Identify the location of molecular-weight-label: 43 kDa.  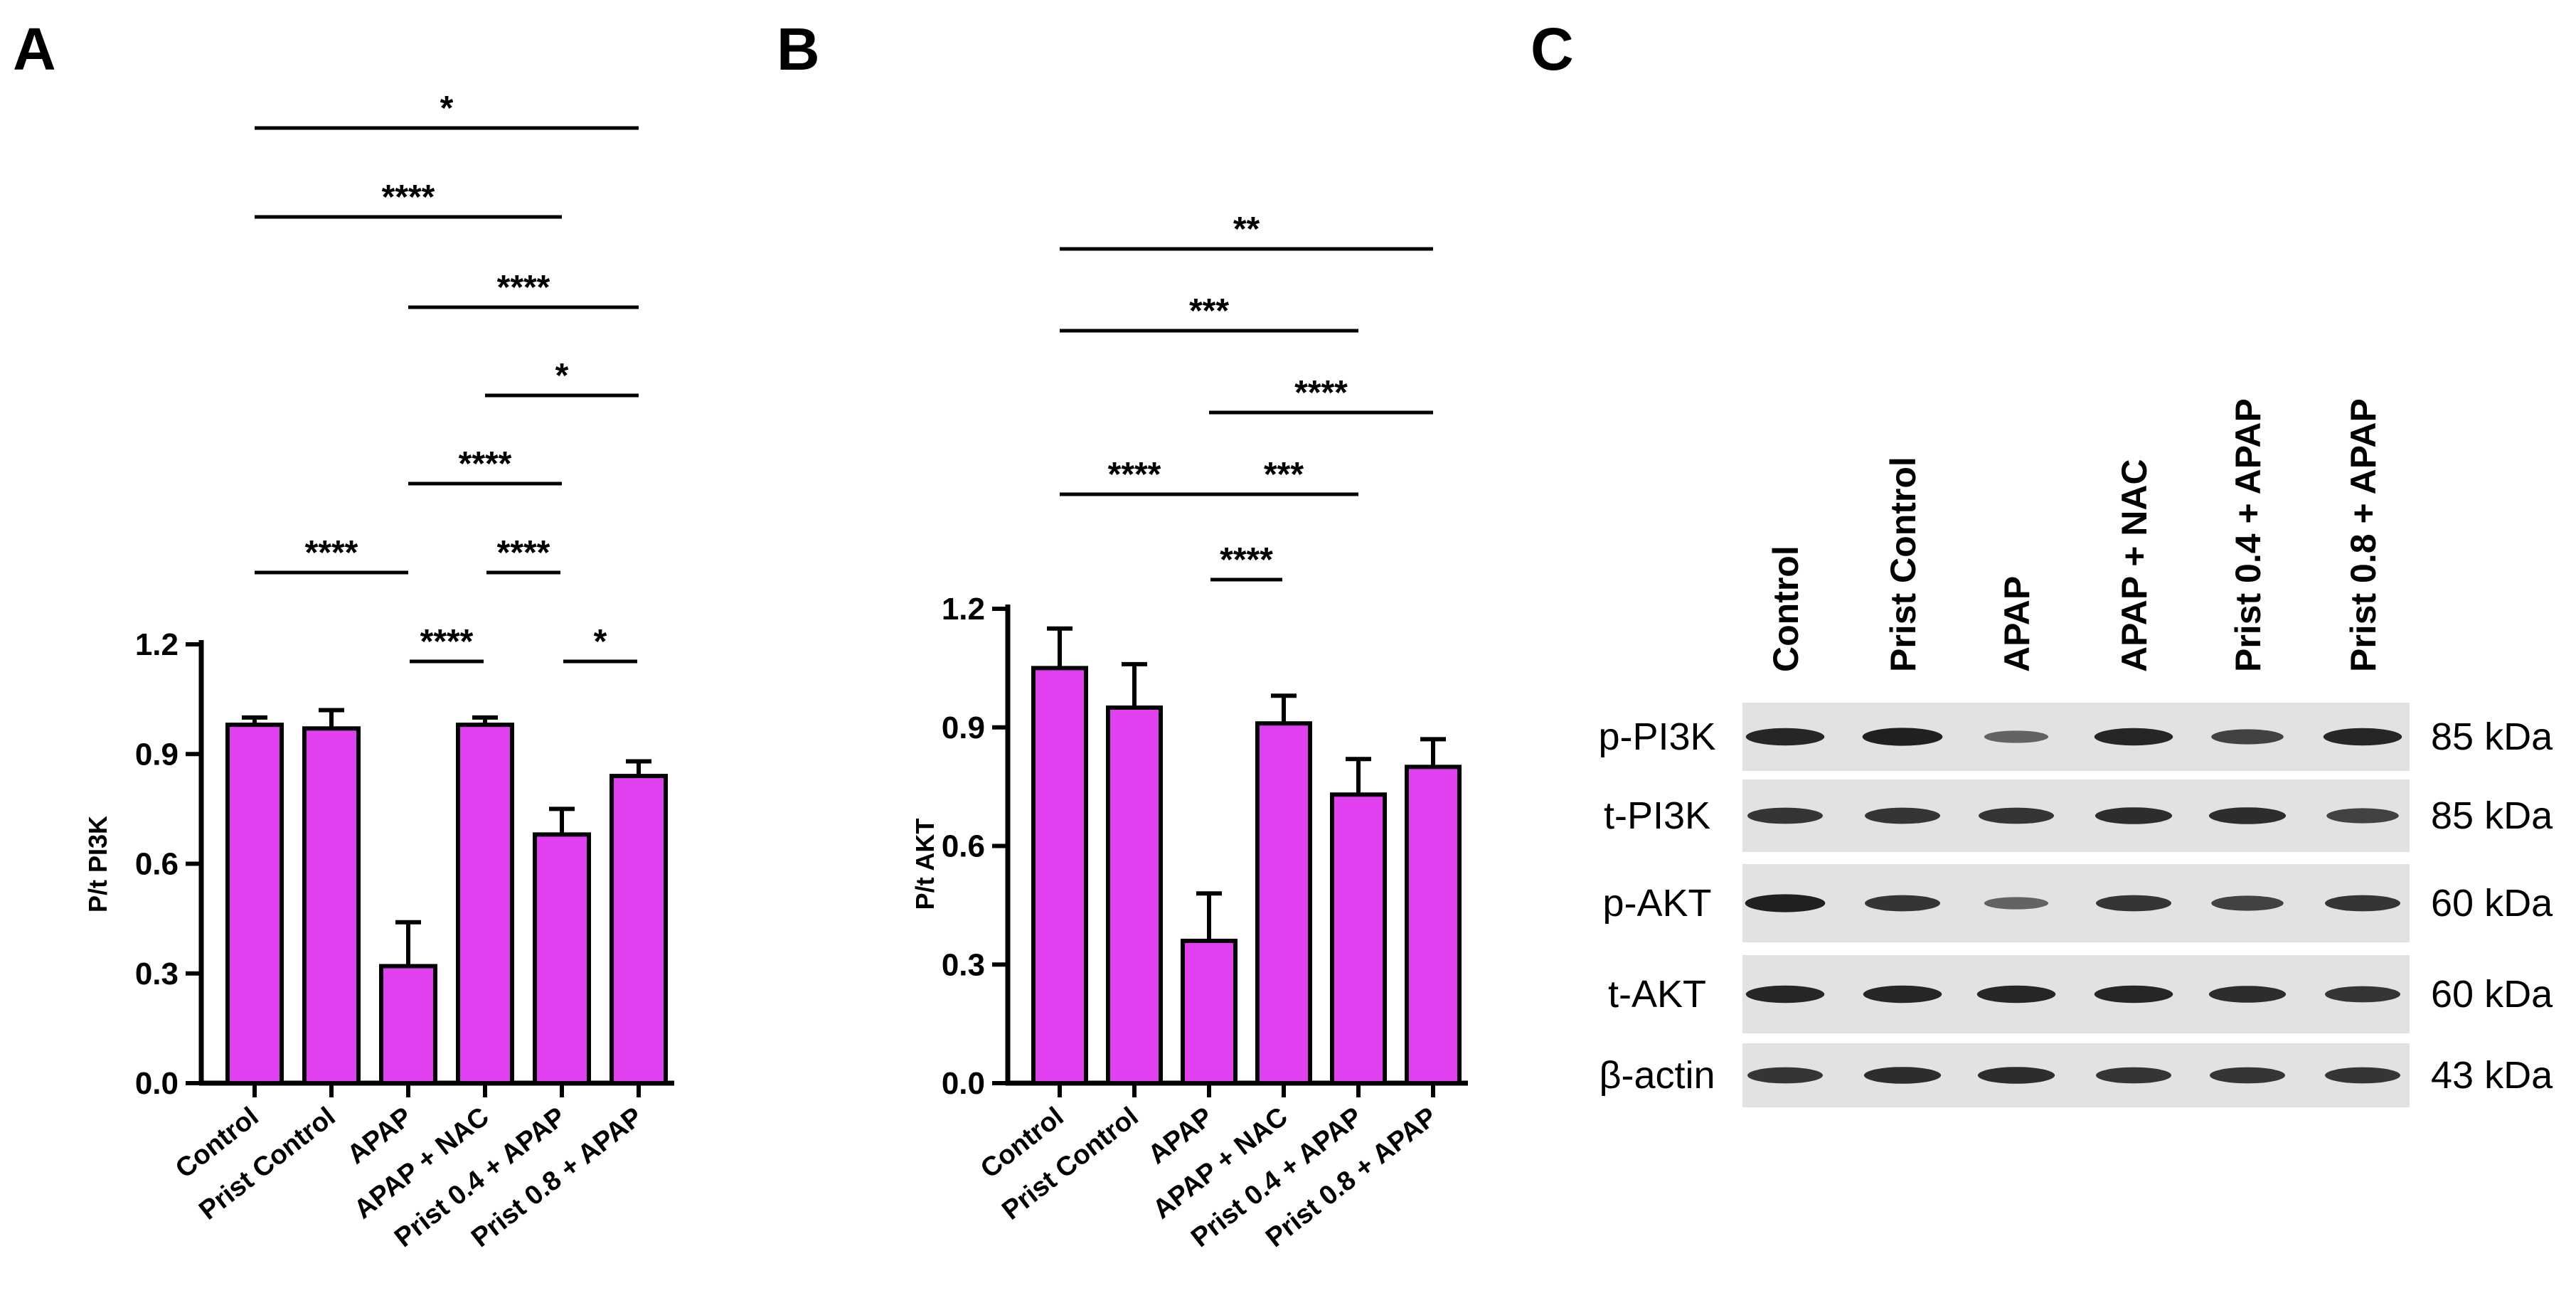
(2492, 1075).